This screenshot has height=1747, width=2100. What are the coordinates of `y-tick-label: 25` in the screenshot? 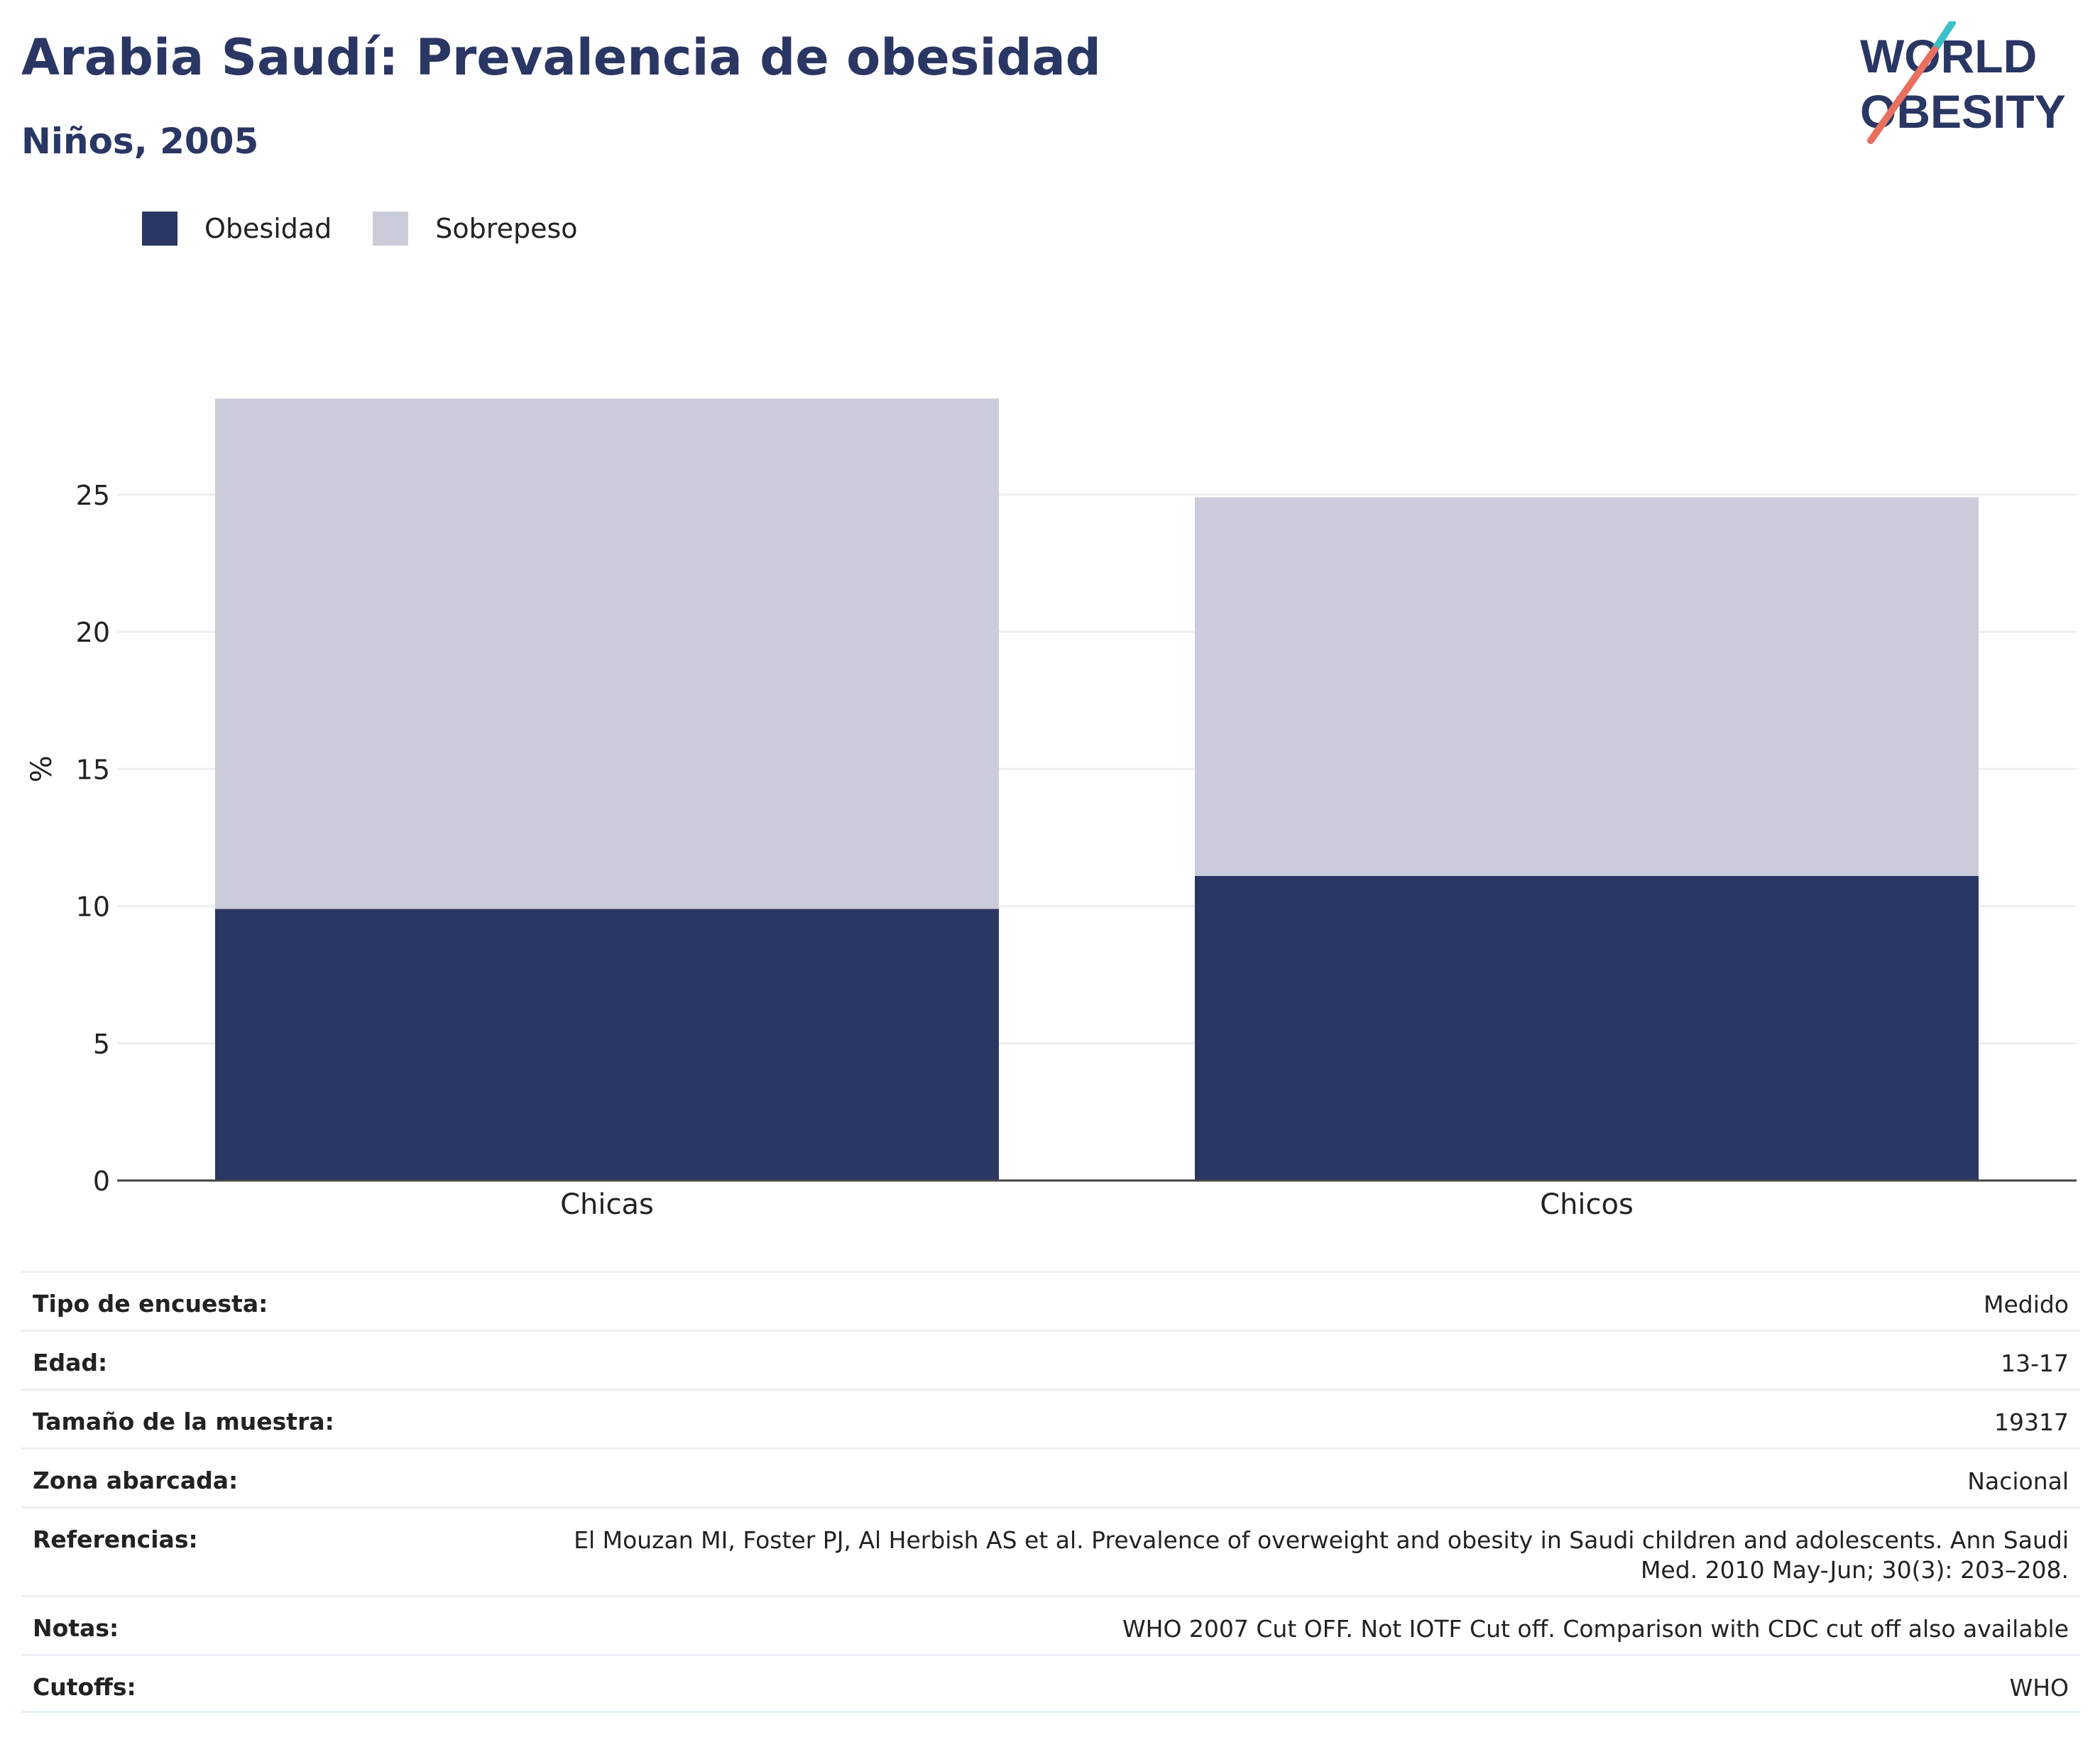 It's located at (93, 495).